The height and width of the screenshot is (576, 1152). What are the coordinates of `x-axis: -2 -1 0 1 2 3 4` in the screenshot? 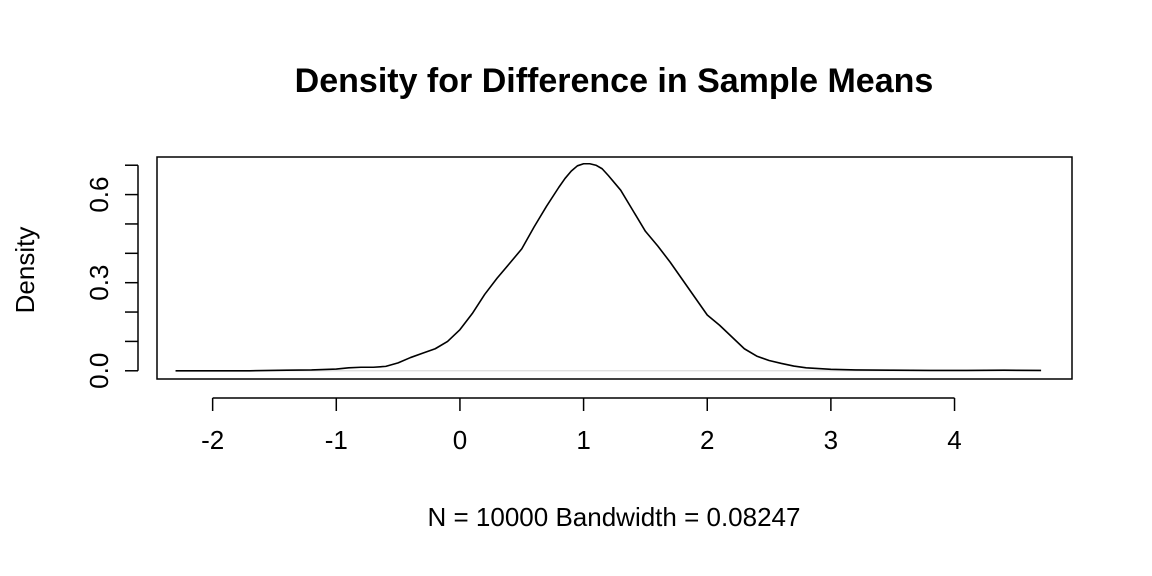 It's located at (581, 426).